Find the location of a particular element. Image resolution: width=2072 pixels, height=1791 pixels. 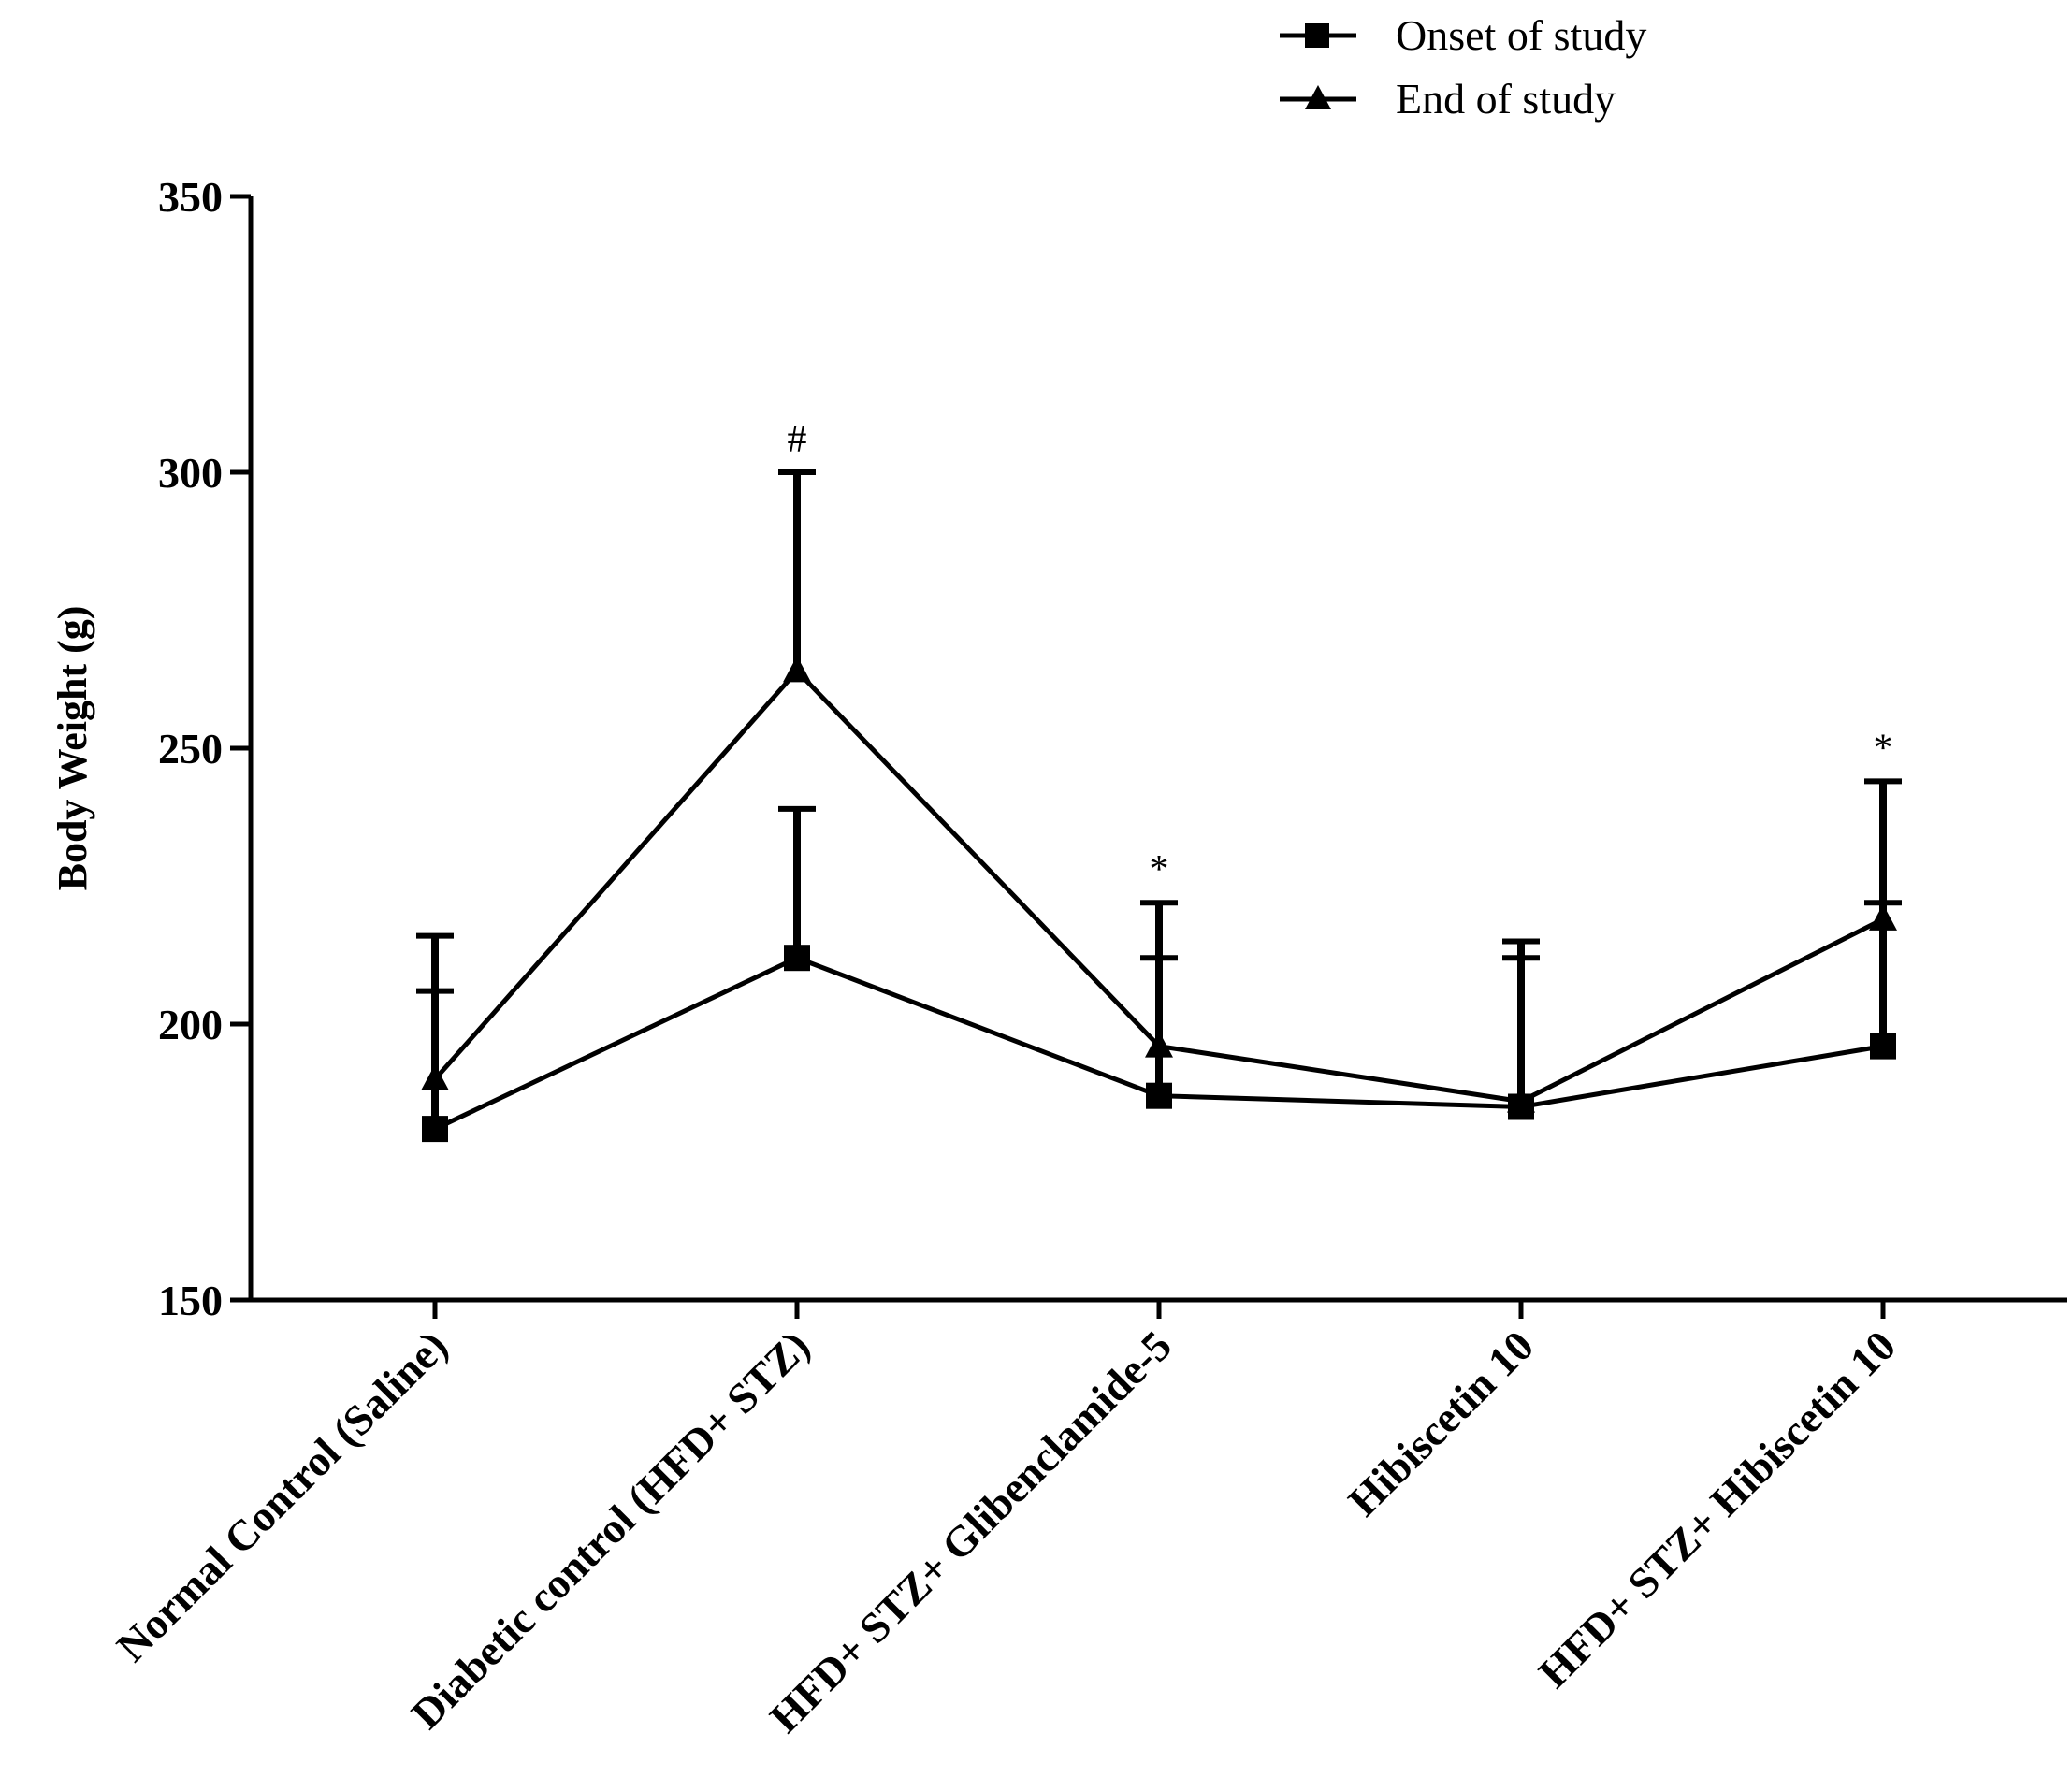

y-tick-label-300: 300 is located at coordinates (190, 473).